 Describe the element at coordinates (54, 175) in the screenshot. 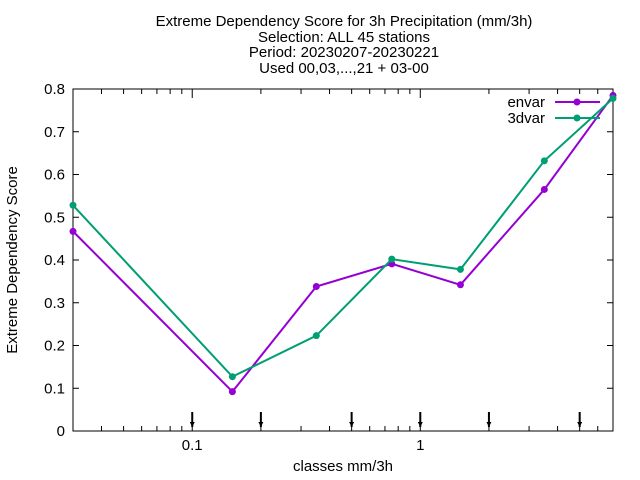

I see `y-tick-label: 0.6` at that location.